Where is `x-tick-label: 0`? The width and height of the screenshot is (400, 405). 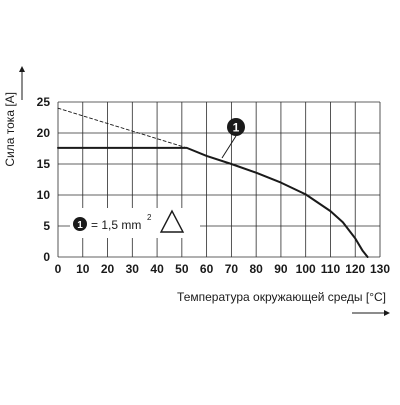
x-tick-label: 0 is located at coordinates (58, 269).